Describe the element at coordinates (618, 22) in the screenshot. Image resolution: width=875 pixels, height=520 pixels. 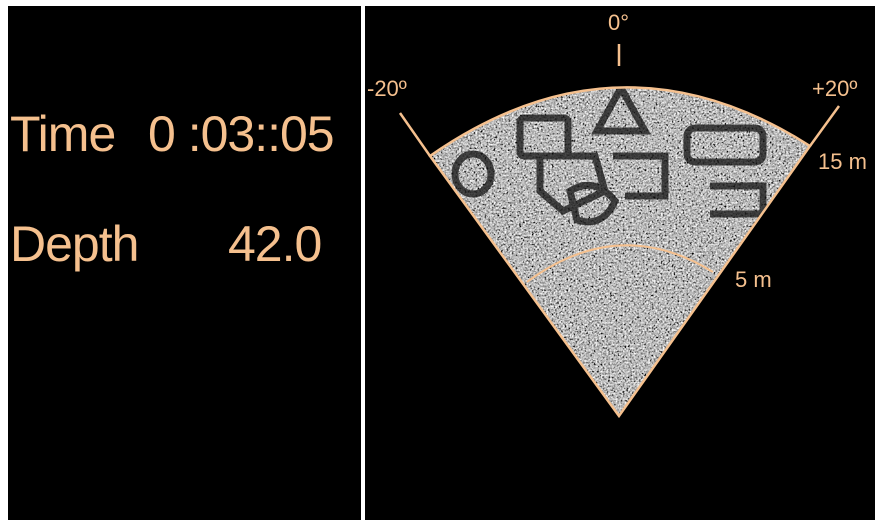
I see `angle-center-label: 0°` at that location.